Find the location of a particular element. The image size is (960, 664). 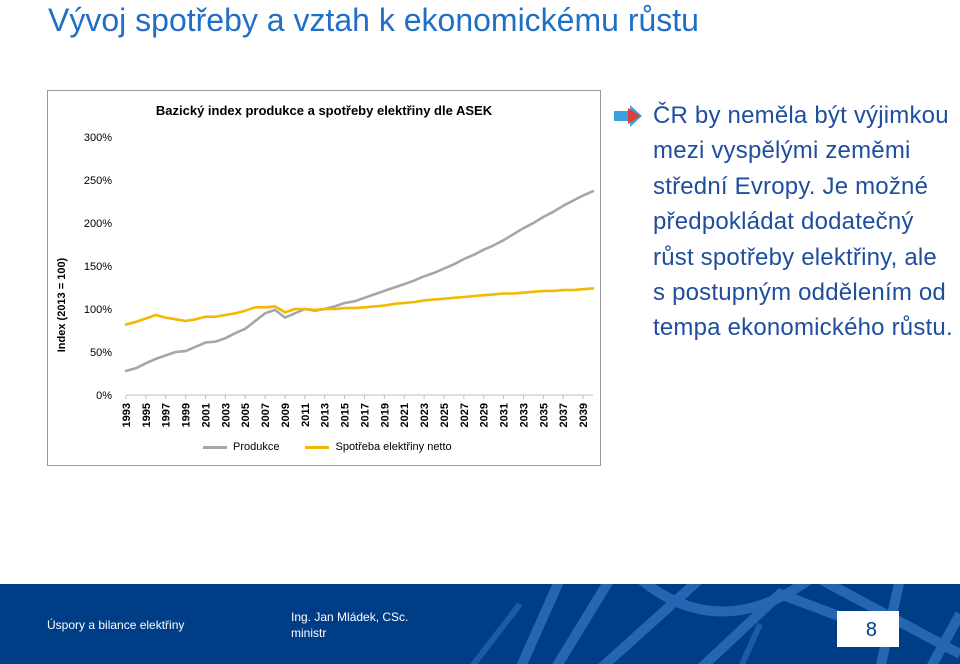

y-tick-label: 0% is located at coordinates (104, 396).